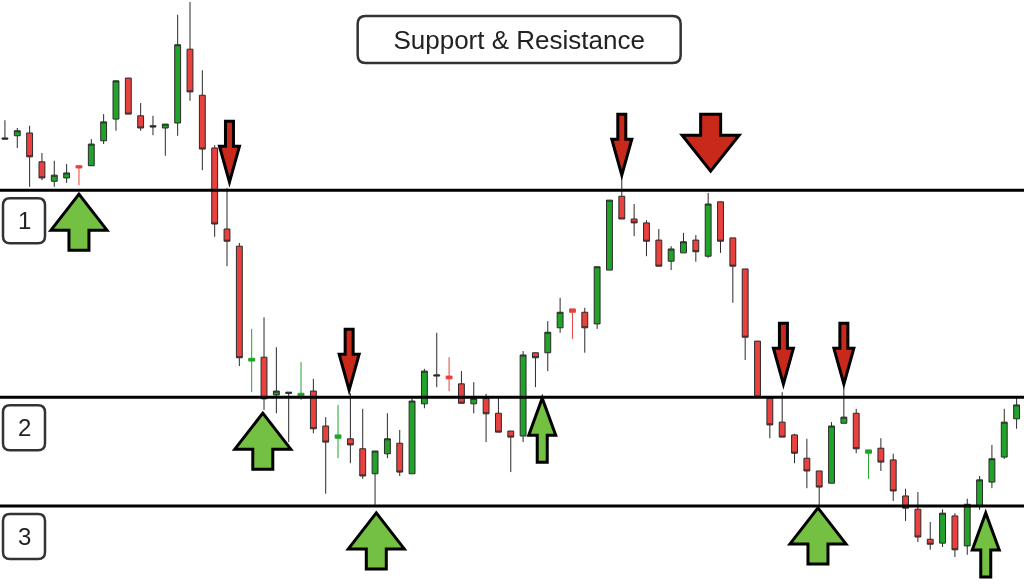  Describe the element at coordinates (25, 536) in the screenshot. I see `annotation: 3` at that location.